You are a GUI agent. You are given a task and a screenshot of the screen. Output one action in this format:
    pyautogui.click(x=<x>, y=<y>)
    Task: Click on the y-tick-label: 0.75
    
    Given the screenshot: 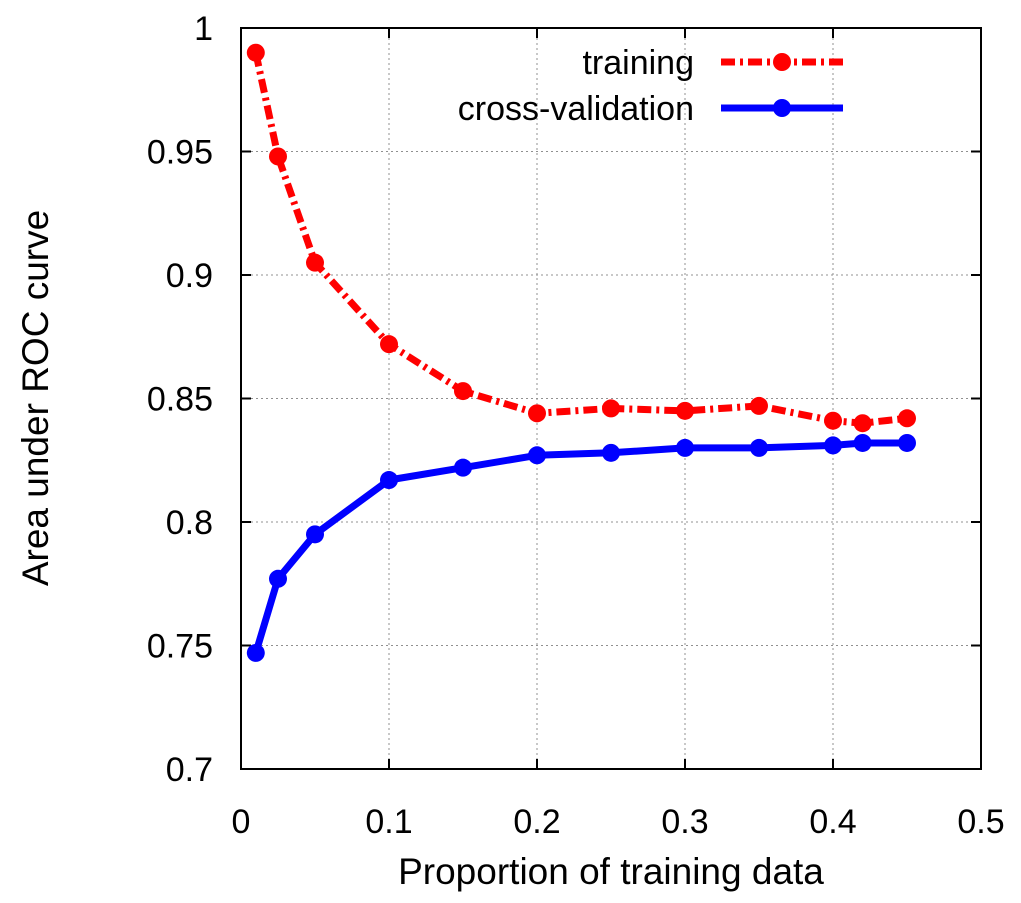 What is the action you would take?
    pyautogui.click(x=180, y=647)
    